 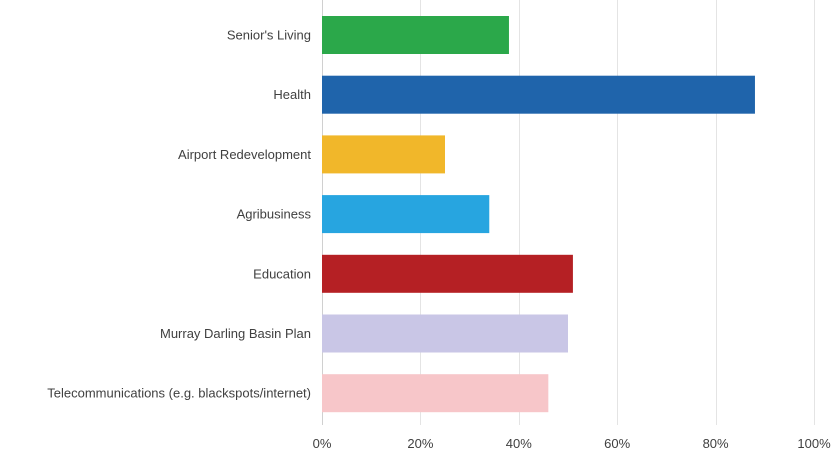 I want to click on category-label: Education, so click(x=282, y=273).